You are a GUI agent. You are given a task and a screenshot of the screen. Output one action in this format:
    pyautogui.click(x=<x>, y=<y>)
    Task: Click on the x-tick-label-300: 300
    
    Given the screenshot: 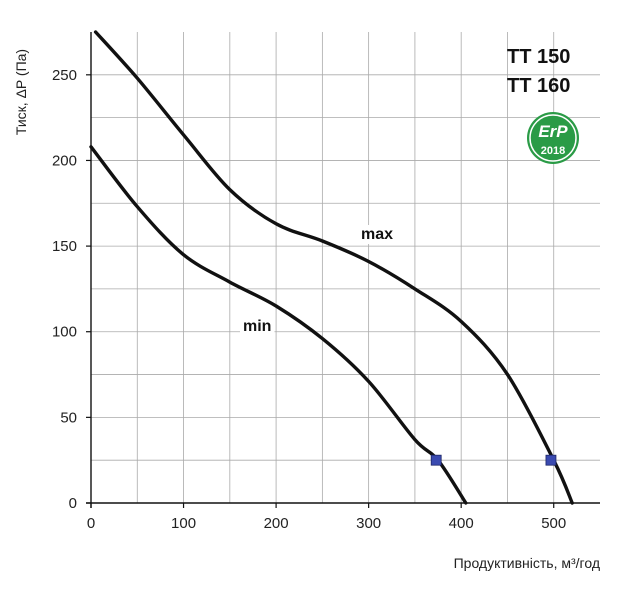 What is the action you would take?
    pyautogui.click(x=368, y=523)
    